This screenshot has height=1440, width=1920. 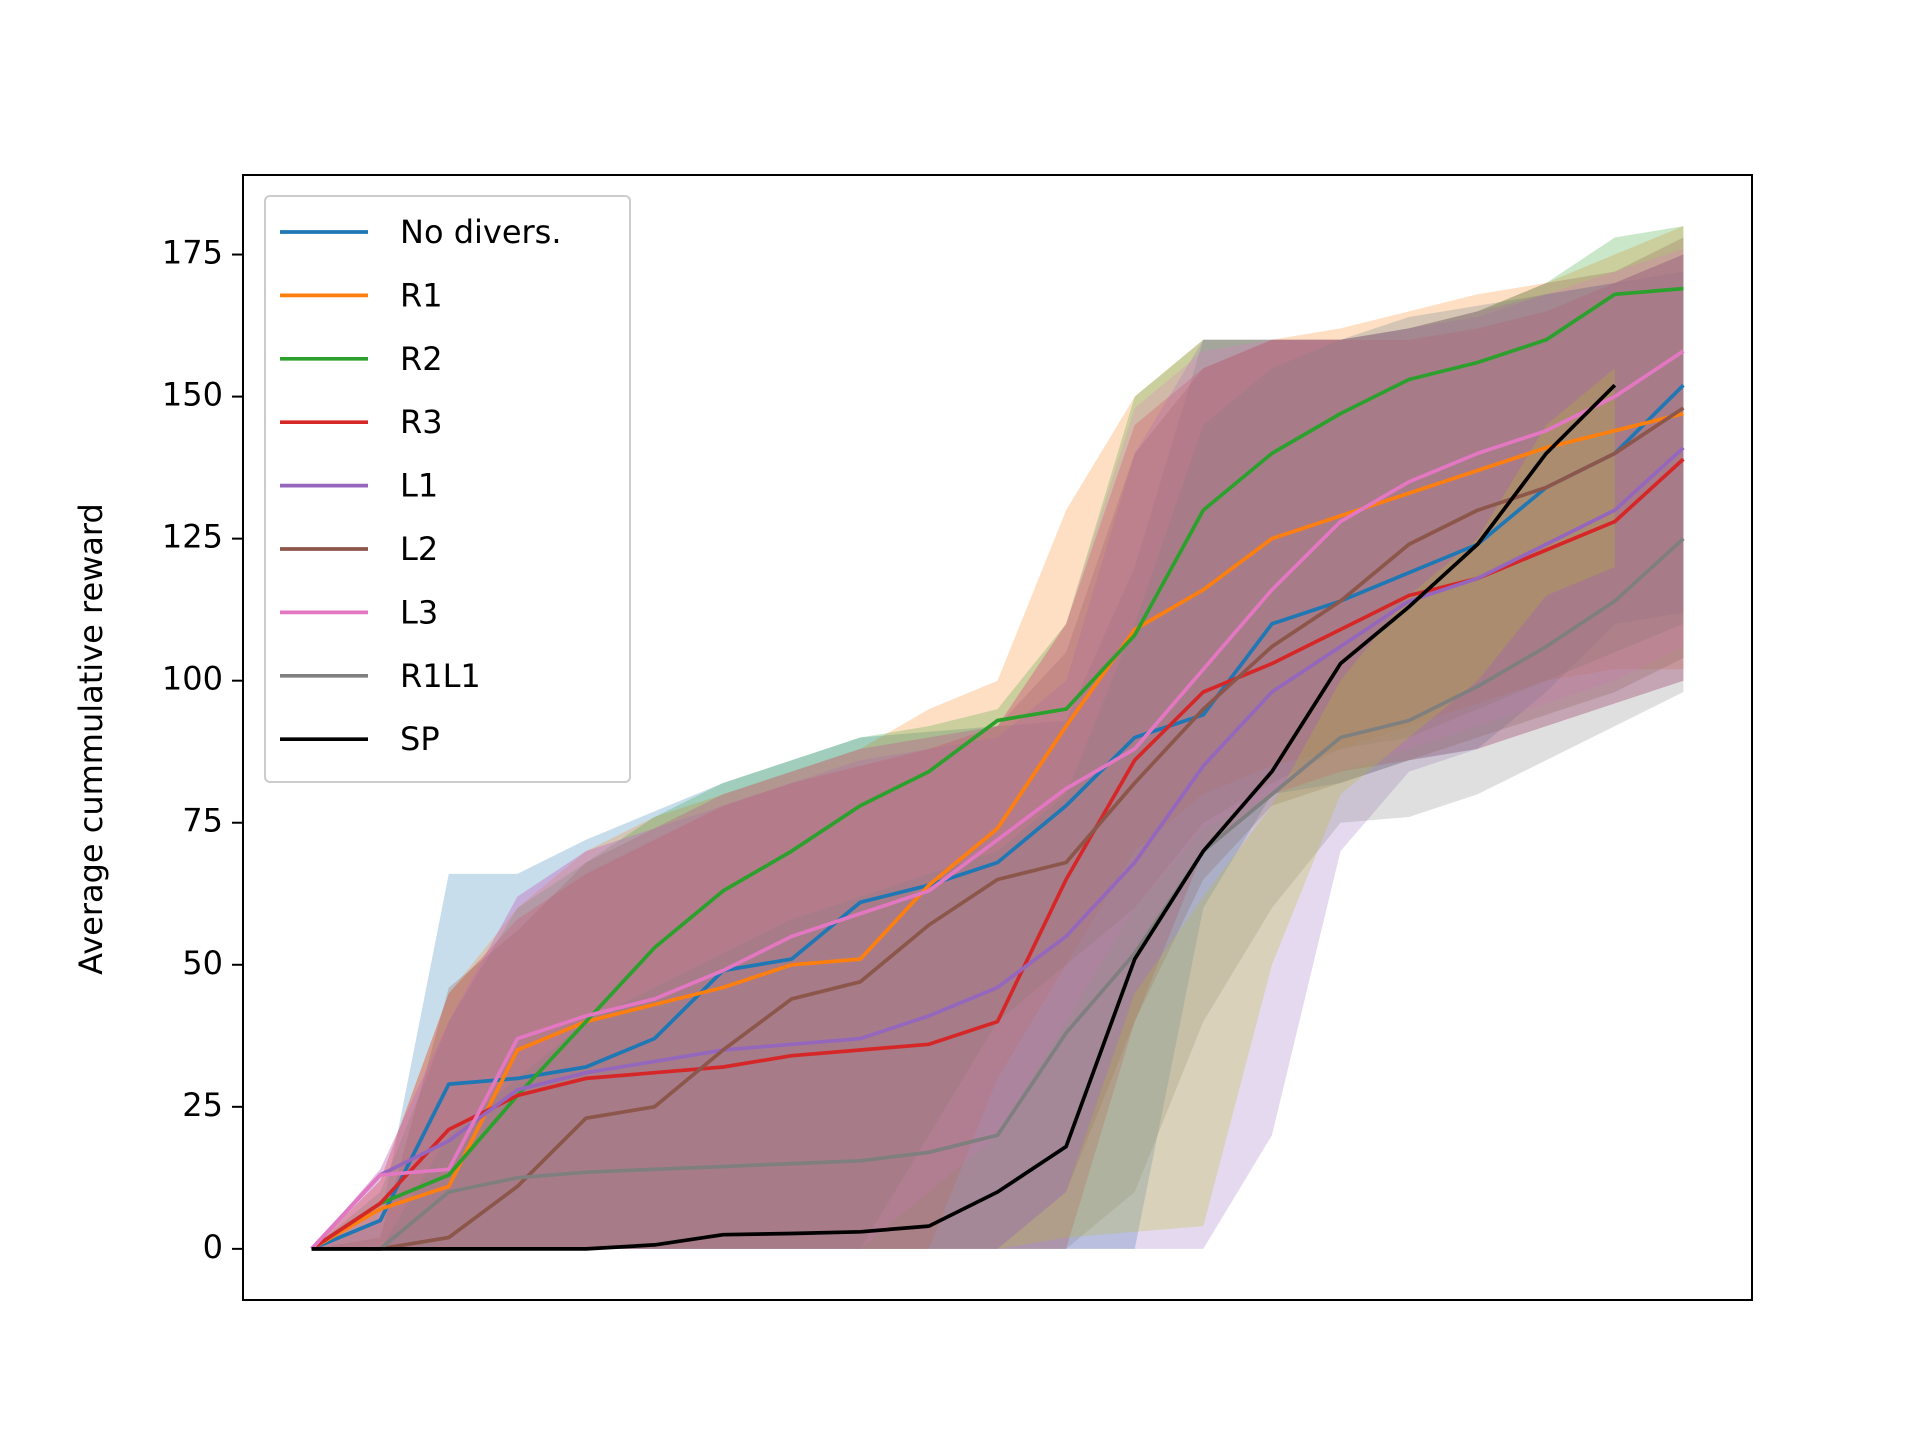 I want to click on legend-box, so click(x=447, y=489).